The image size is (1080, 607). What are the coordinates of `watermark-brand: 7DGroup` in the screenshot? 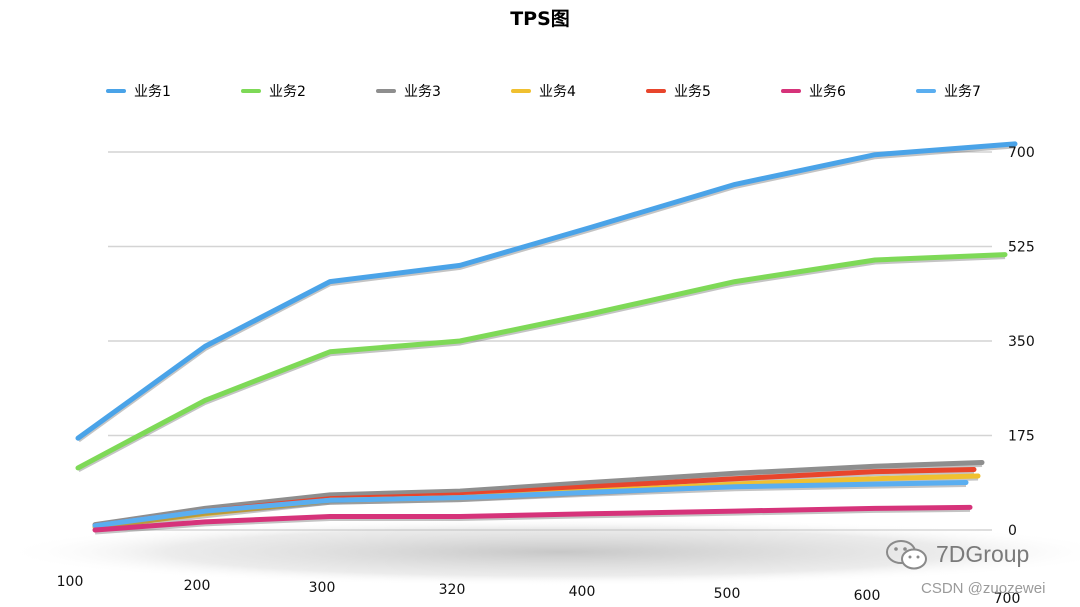 It's located at (983, 554).